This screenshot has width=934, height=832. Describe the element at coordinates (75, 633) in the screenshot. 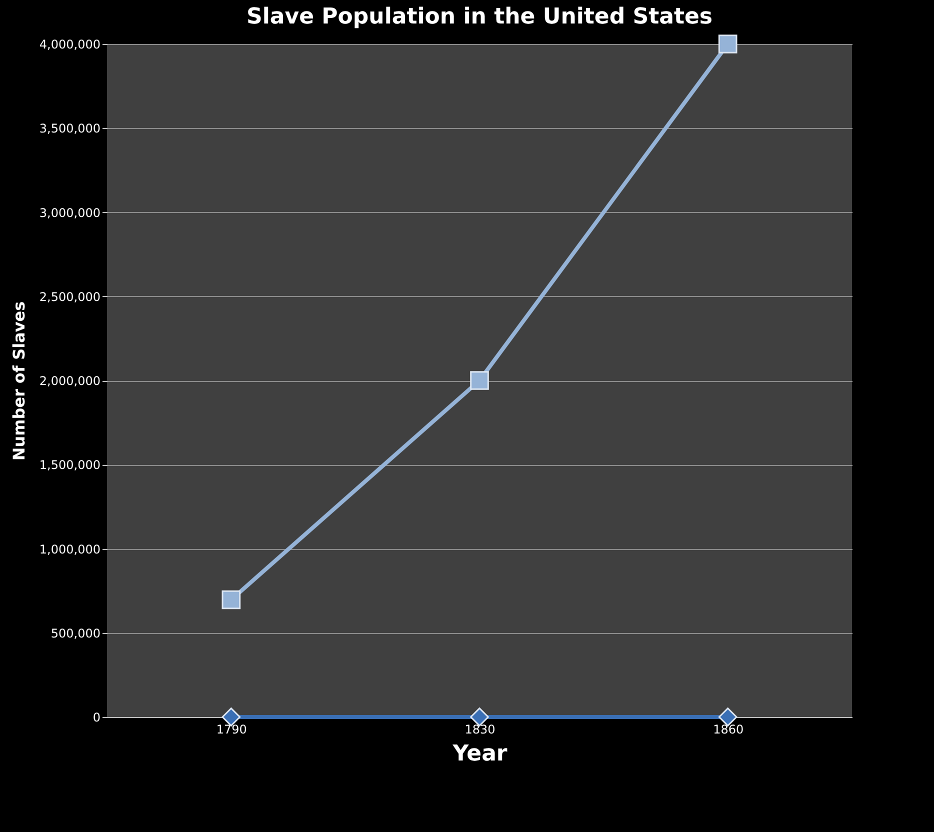

I see `y-tick-label: 500,000` at that location.